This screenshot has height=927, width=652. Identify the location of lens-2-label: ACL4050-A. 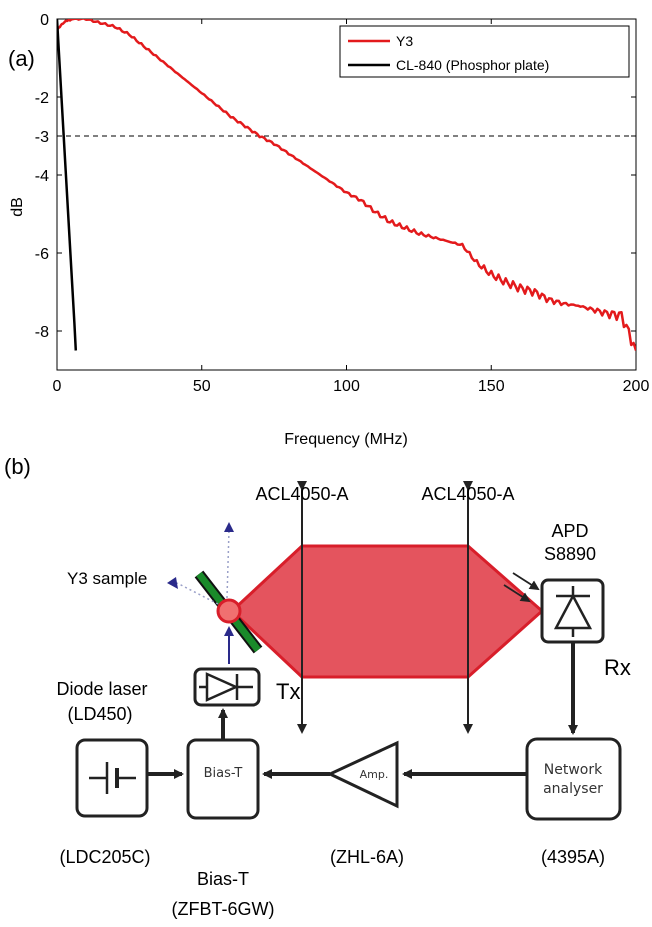
(467, 494).